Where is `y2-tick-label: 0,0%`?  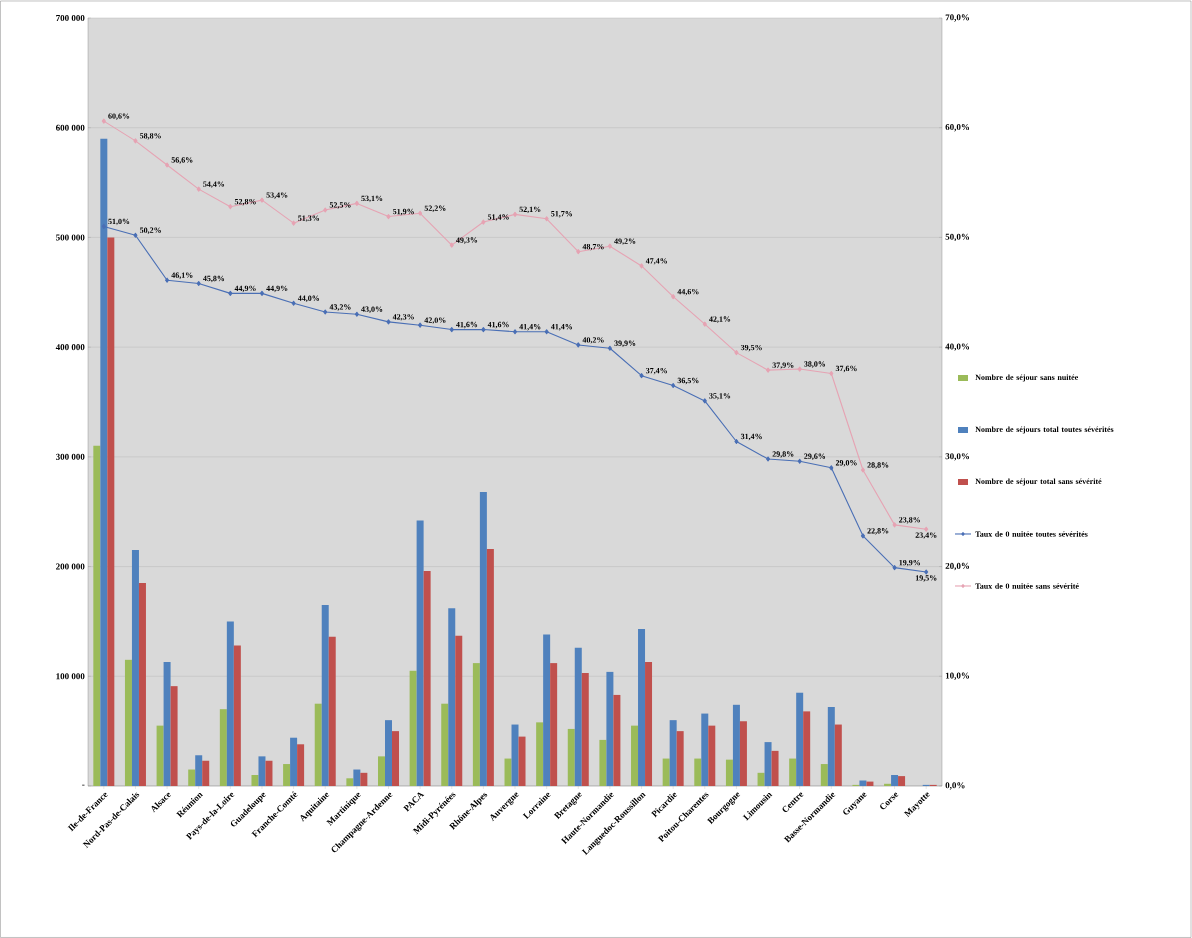 y2-tick-label: 0,0% is located at coordinates (955, 786).